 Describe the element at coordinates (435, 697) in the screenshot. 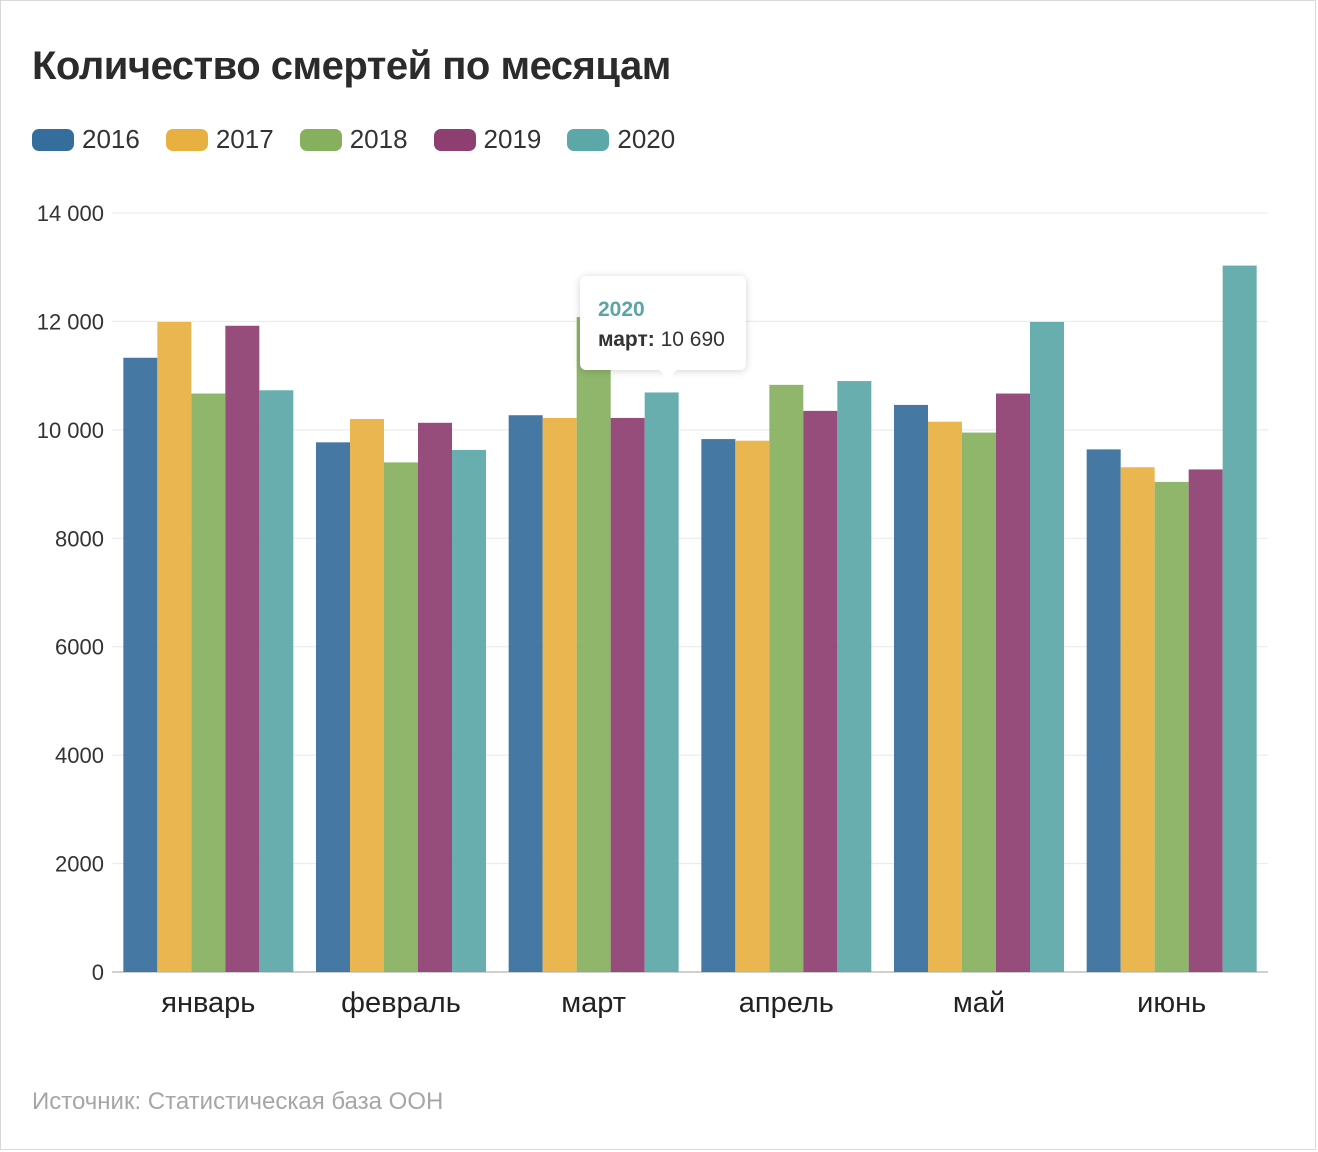

I see `bar-2019-февраль` at that location.